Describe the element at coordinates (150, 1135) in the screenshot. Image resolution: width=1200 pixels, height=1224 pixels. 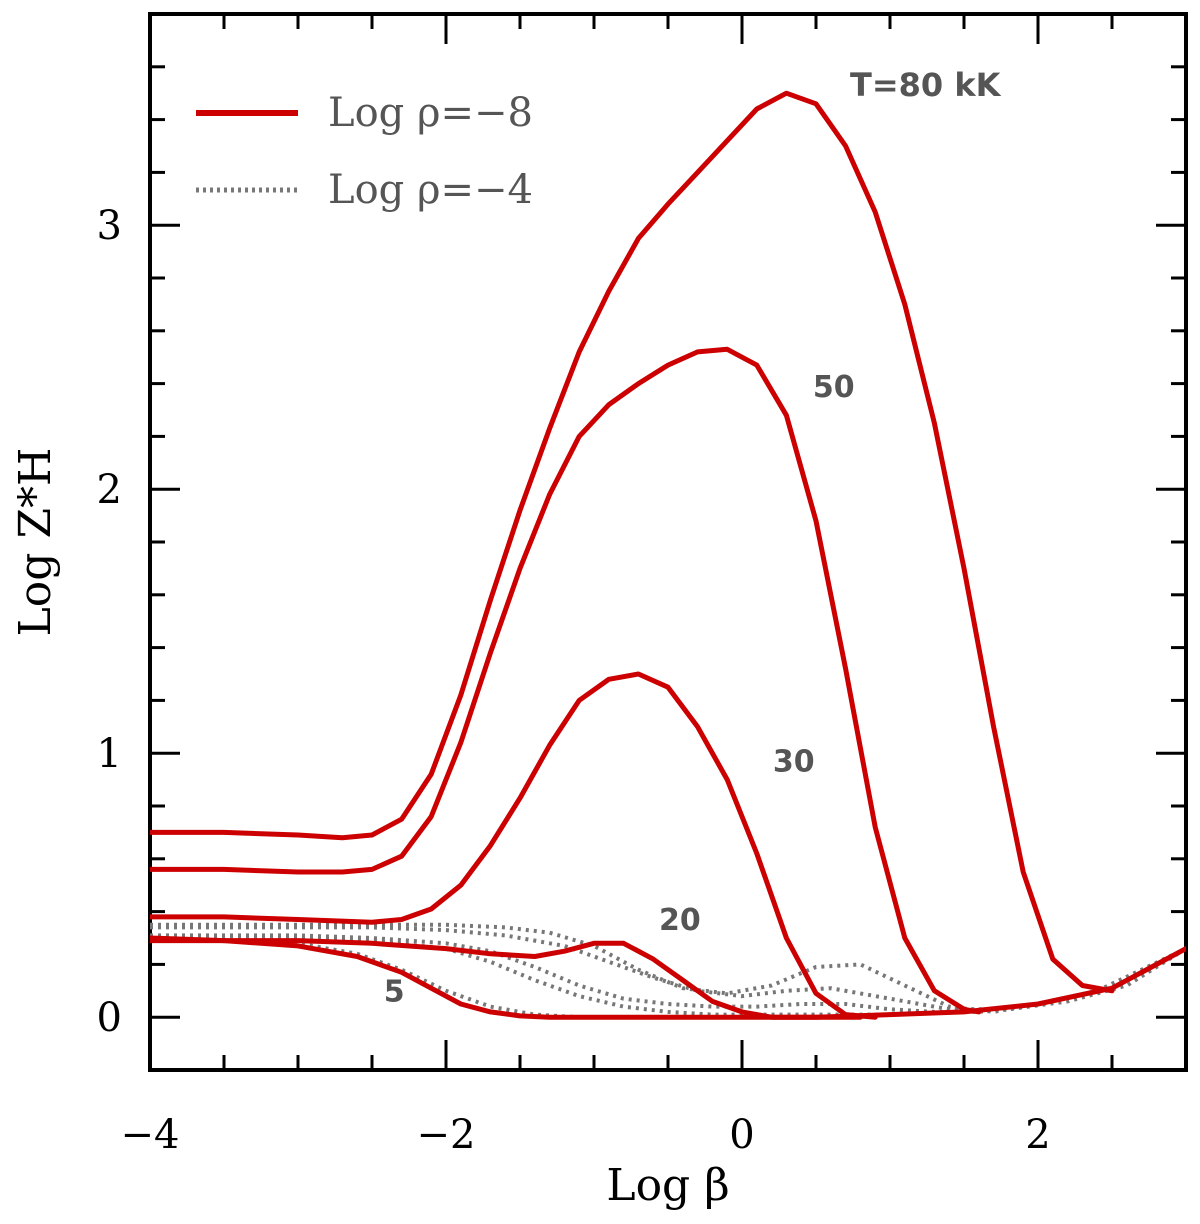
I see `x-tick-label: −4` at that location.